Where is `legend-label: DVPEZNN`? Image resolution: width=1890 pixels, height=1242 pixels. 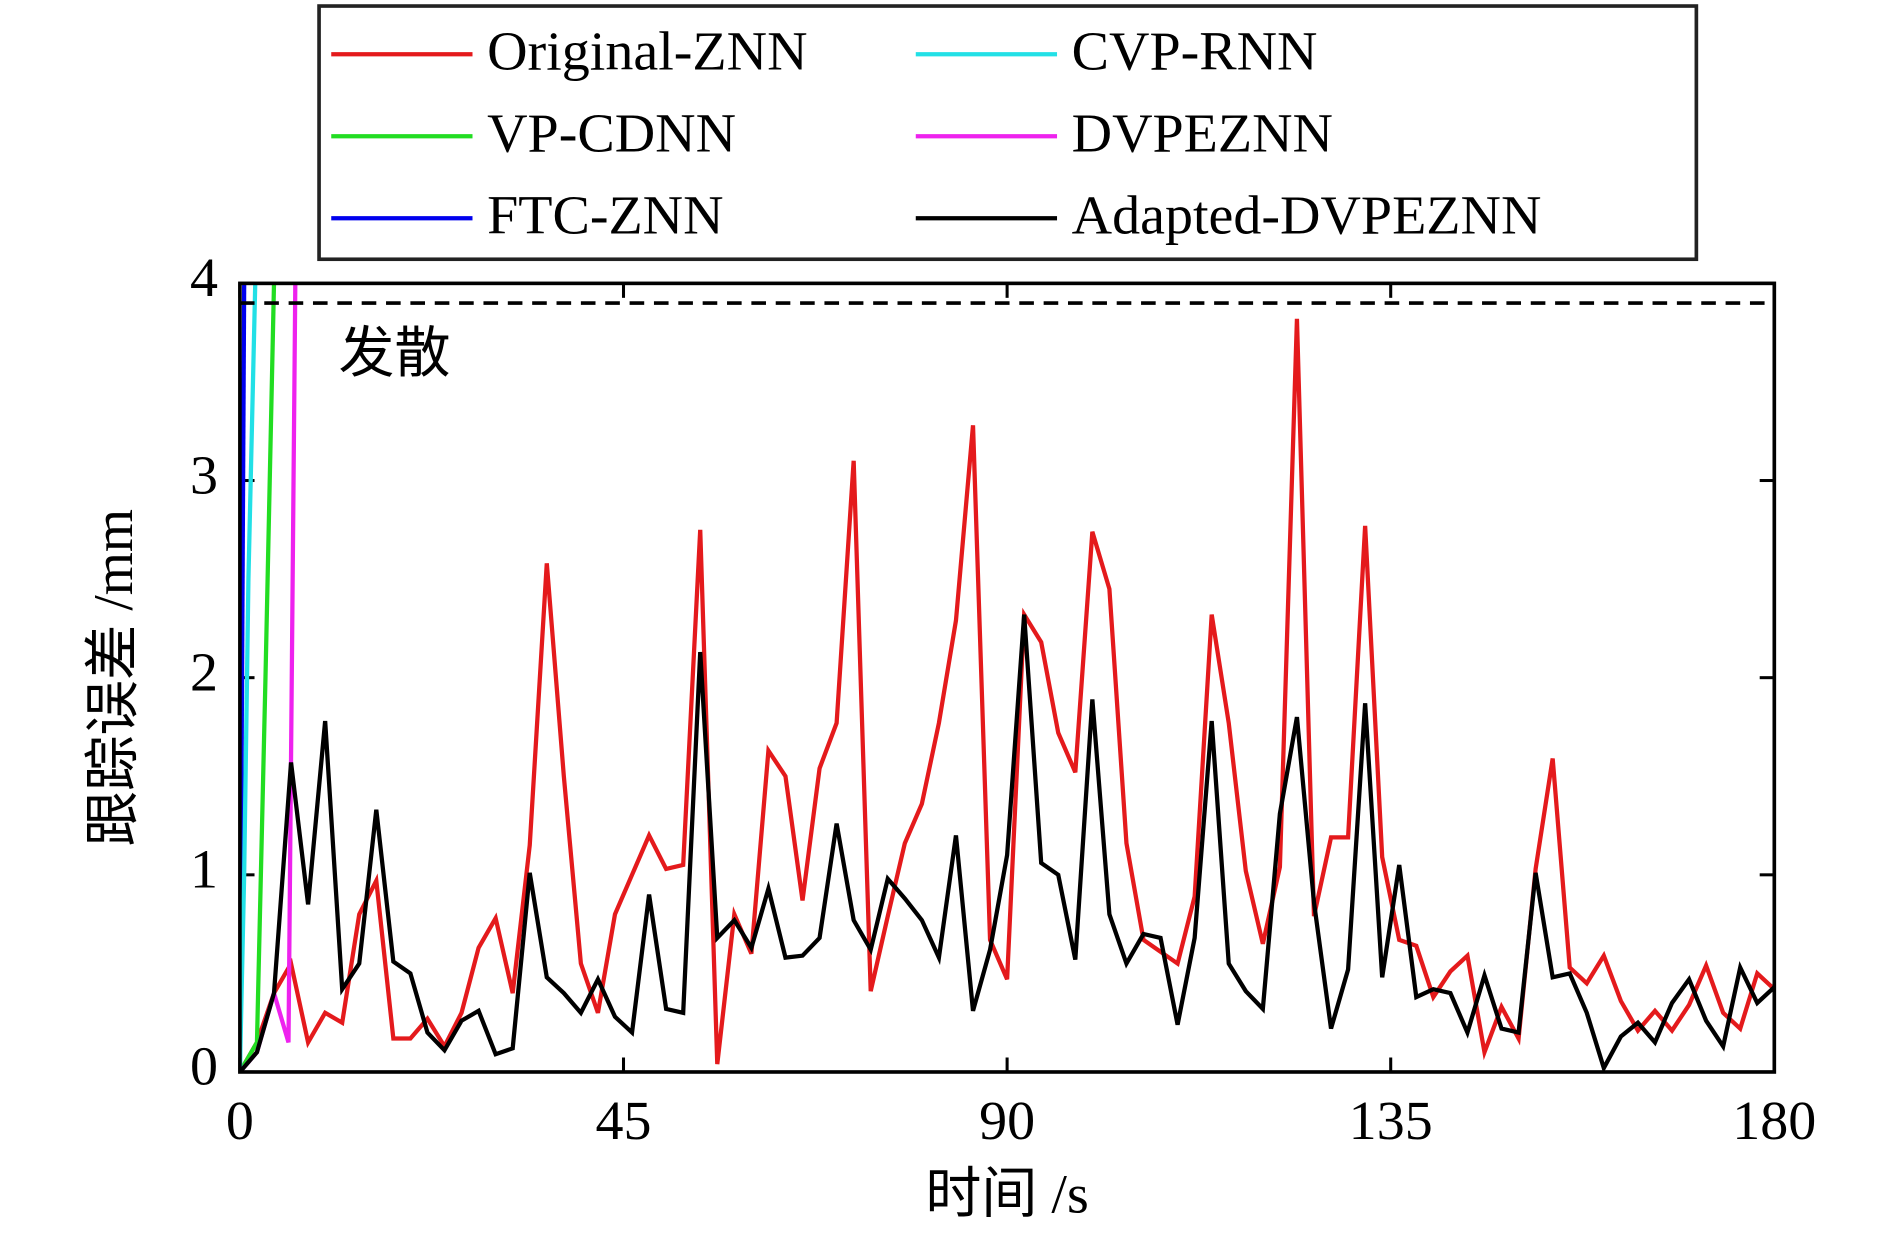
legend-label: DVPEZNN is located at coordinates (1202, 134).